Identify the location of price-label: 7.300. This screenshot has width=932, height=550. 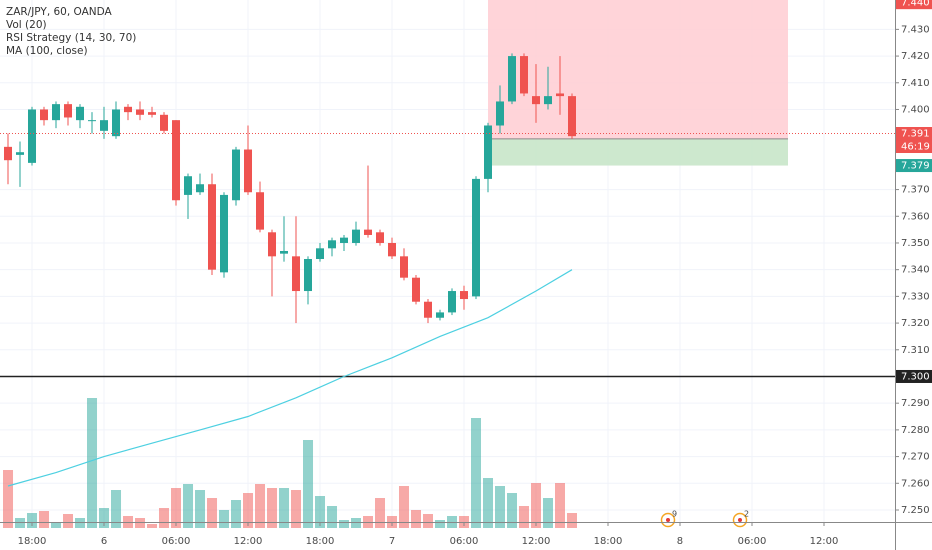
(915, 376).